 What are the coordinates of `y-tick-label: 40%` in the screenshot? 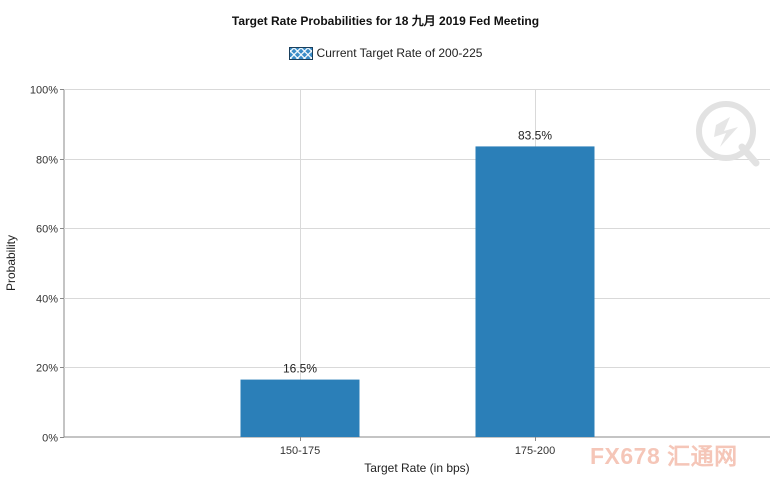 It's located at (47, 300).